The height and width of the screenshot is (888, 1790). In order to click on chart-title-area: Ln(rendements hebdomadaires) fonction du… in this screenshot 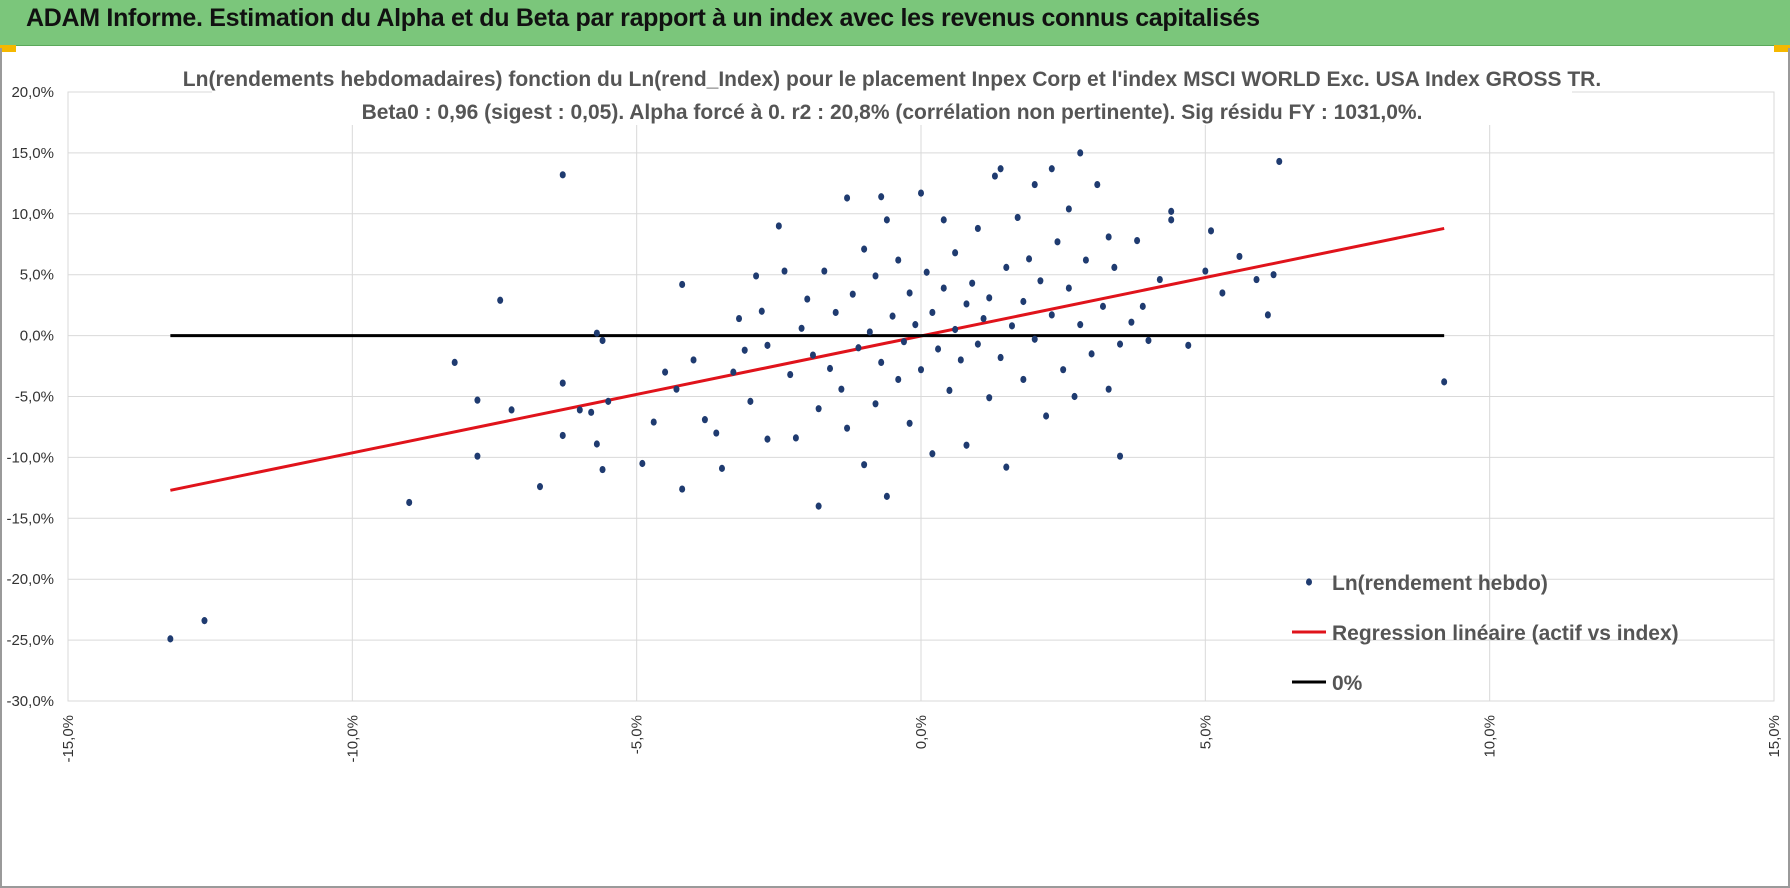, I will do `click(892, 94)`.